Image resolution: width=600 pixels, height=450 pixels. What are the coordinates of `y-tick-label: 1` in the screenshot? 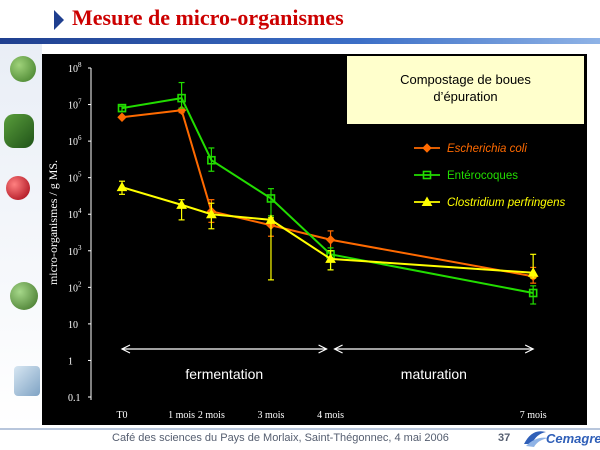 It's located at (70, 361).